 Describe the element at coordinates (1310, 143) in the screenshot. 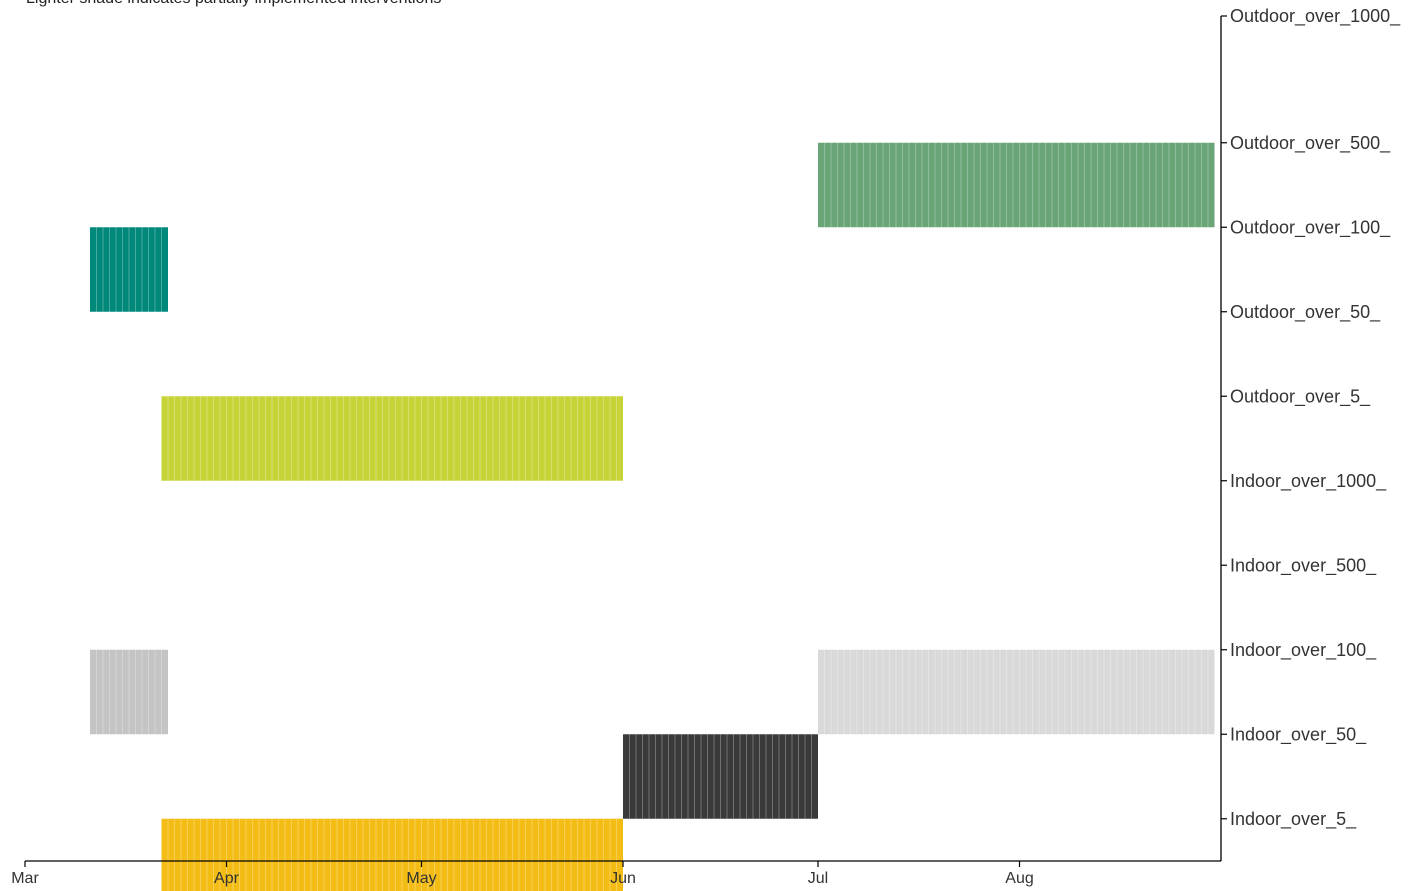

I see `y-tick-label: Outdoor_over_500_` at that location.